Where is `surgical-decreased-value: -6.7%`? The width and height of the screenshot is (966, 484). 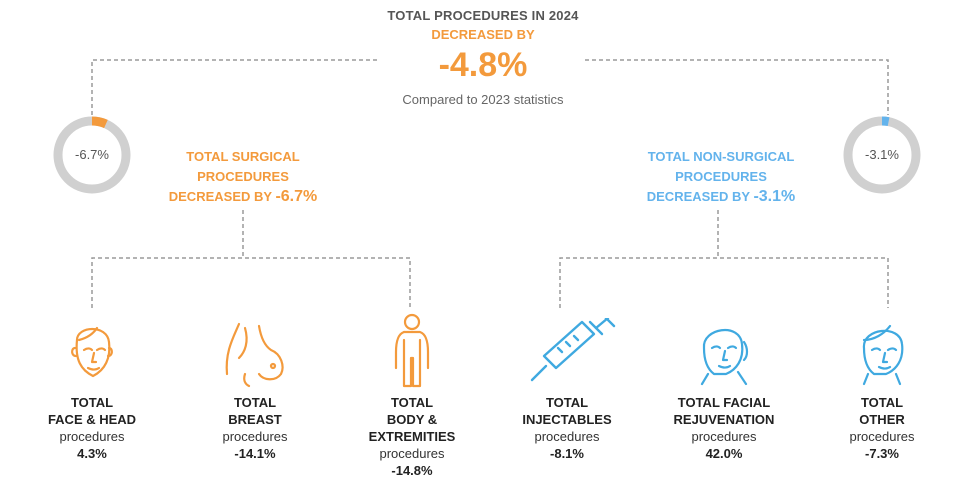
surgical-decreased-value: -6.7% is located at coordinates (296, 196).